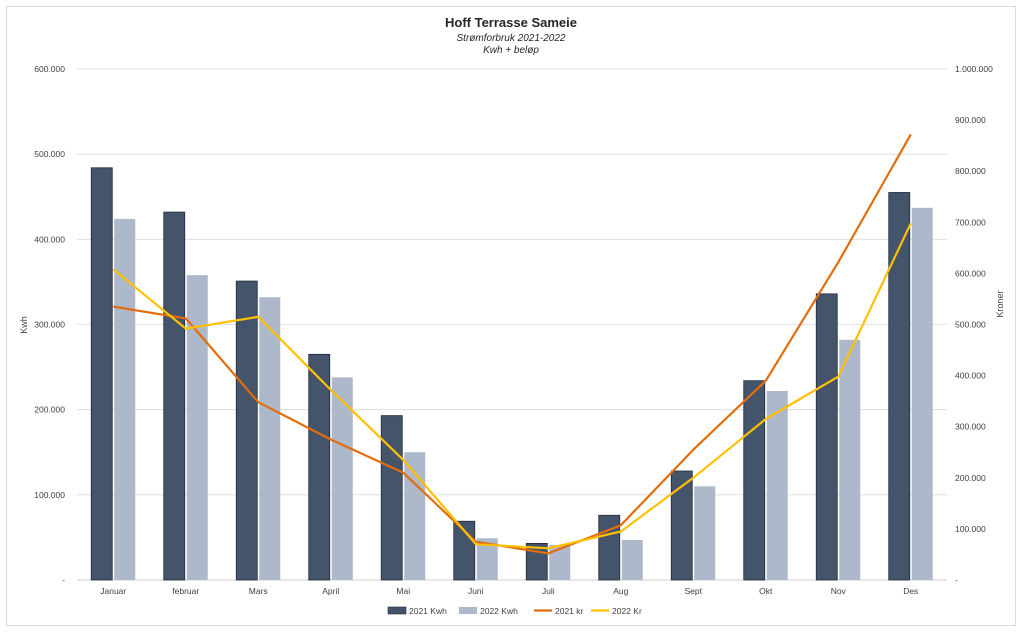 This screenshot has width=1024, height=633. Describe the element at coordinates (49, 495) in the screenshot. I see `y-tick-label: 100.000` at that location.